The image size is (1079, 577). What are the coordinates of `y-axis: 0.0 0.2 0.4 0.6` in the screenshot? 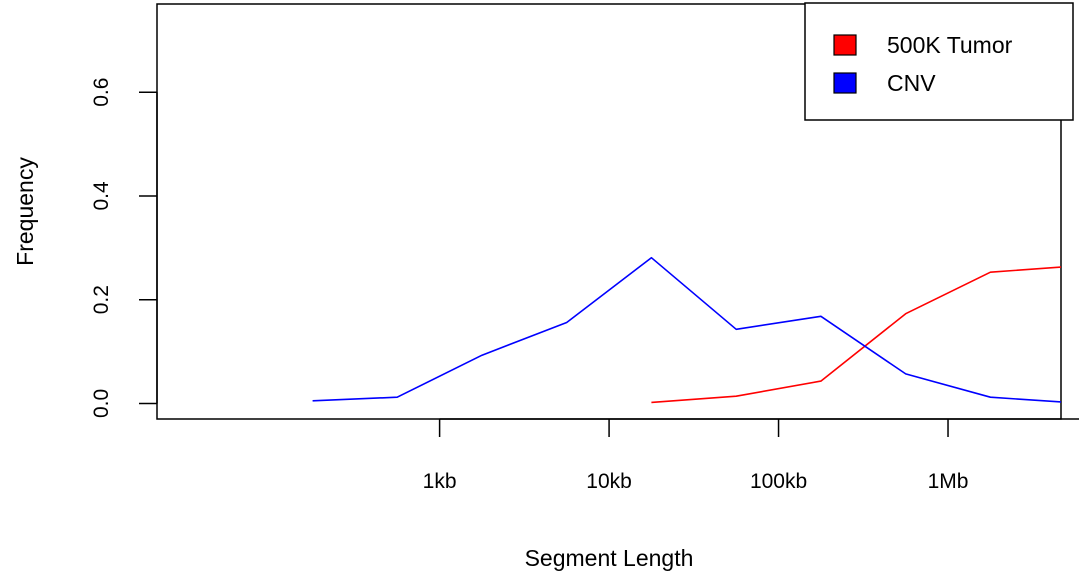 It's located at (124, 248).